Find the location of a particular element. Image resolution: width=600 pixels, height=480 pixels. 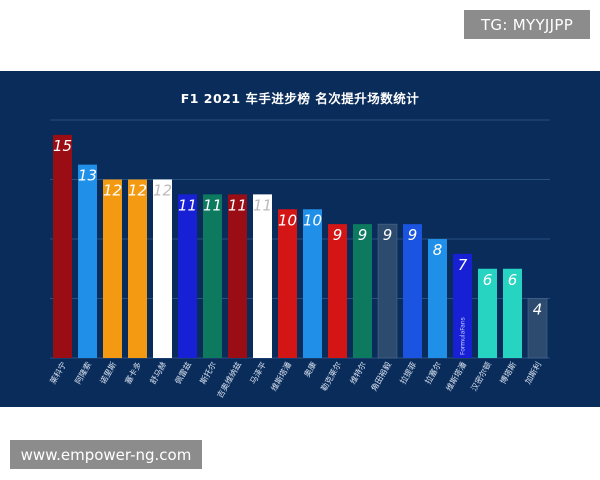

tick-label: 吉奥维纳兹 is located at coordinates (229, 380).